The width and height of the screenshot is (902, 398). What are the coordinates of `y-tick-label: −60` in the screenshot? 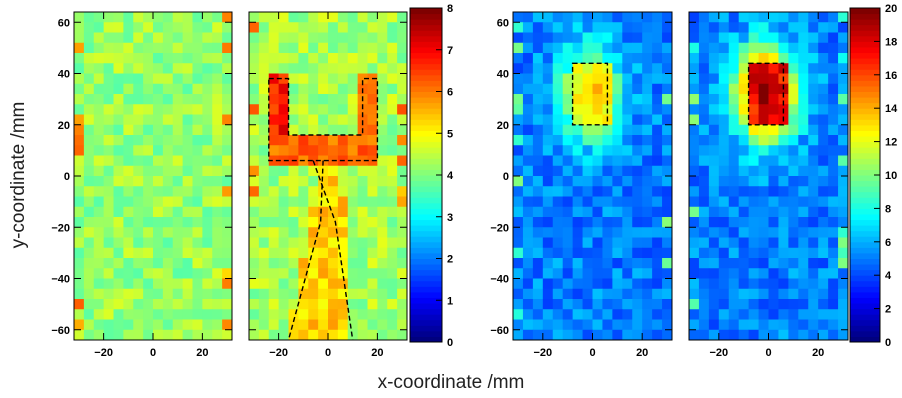 It's located at (60, 331).